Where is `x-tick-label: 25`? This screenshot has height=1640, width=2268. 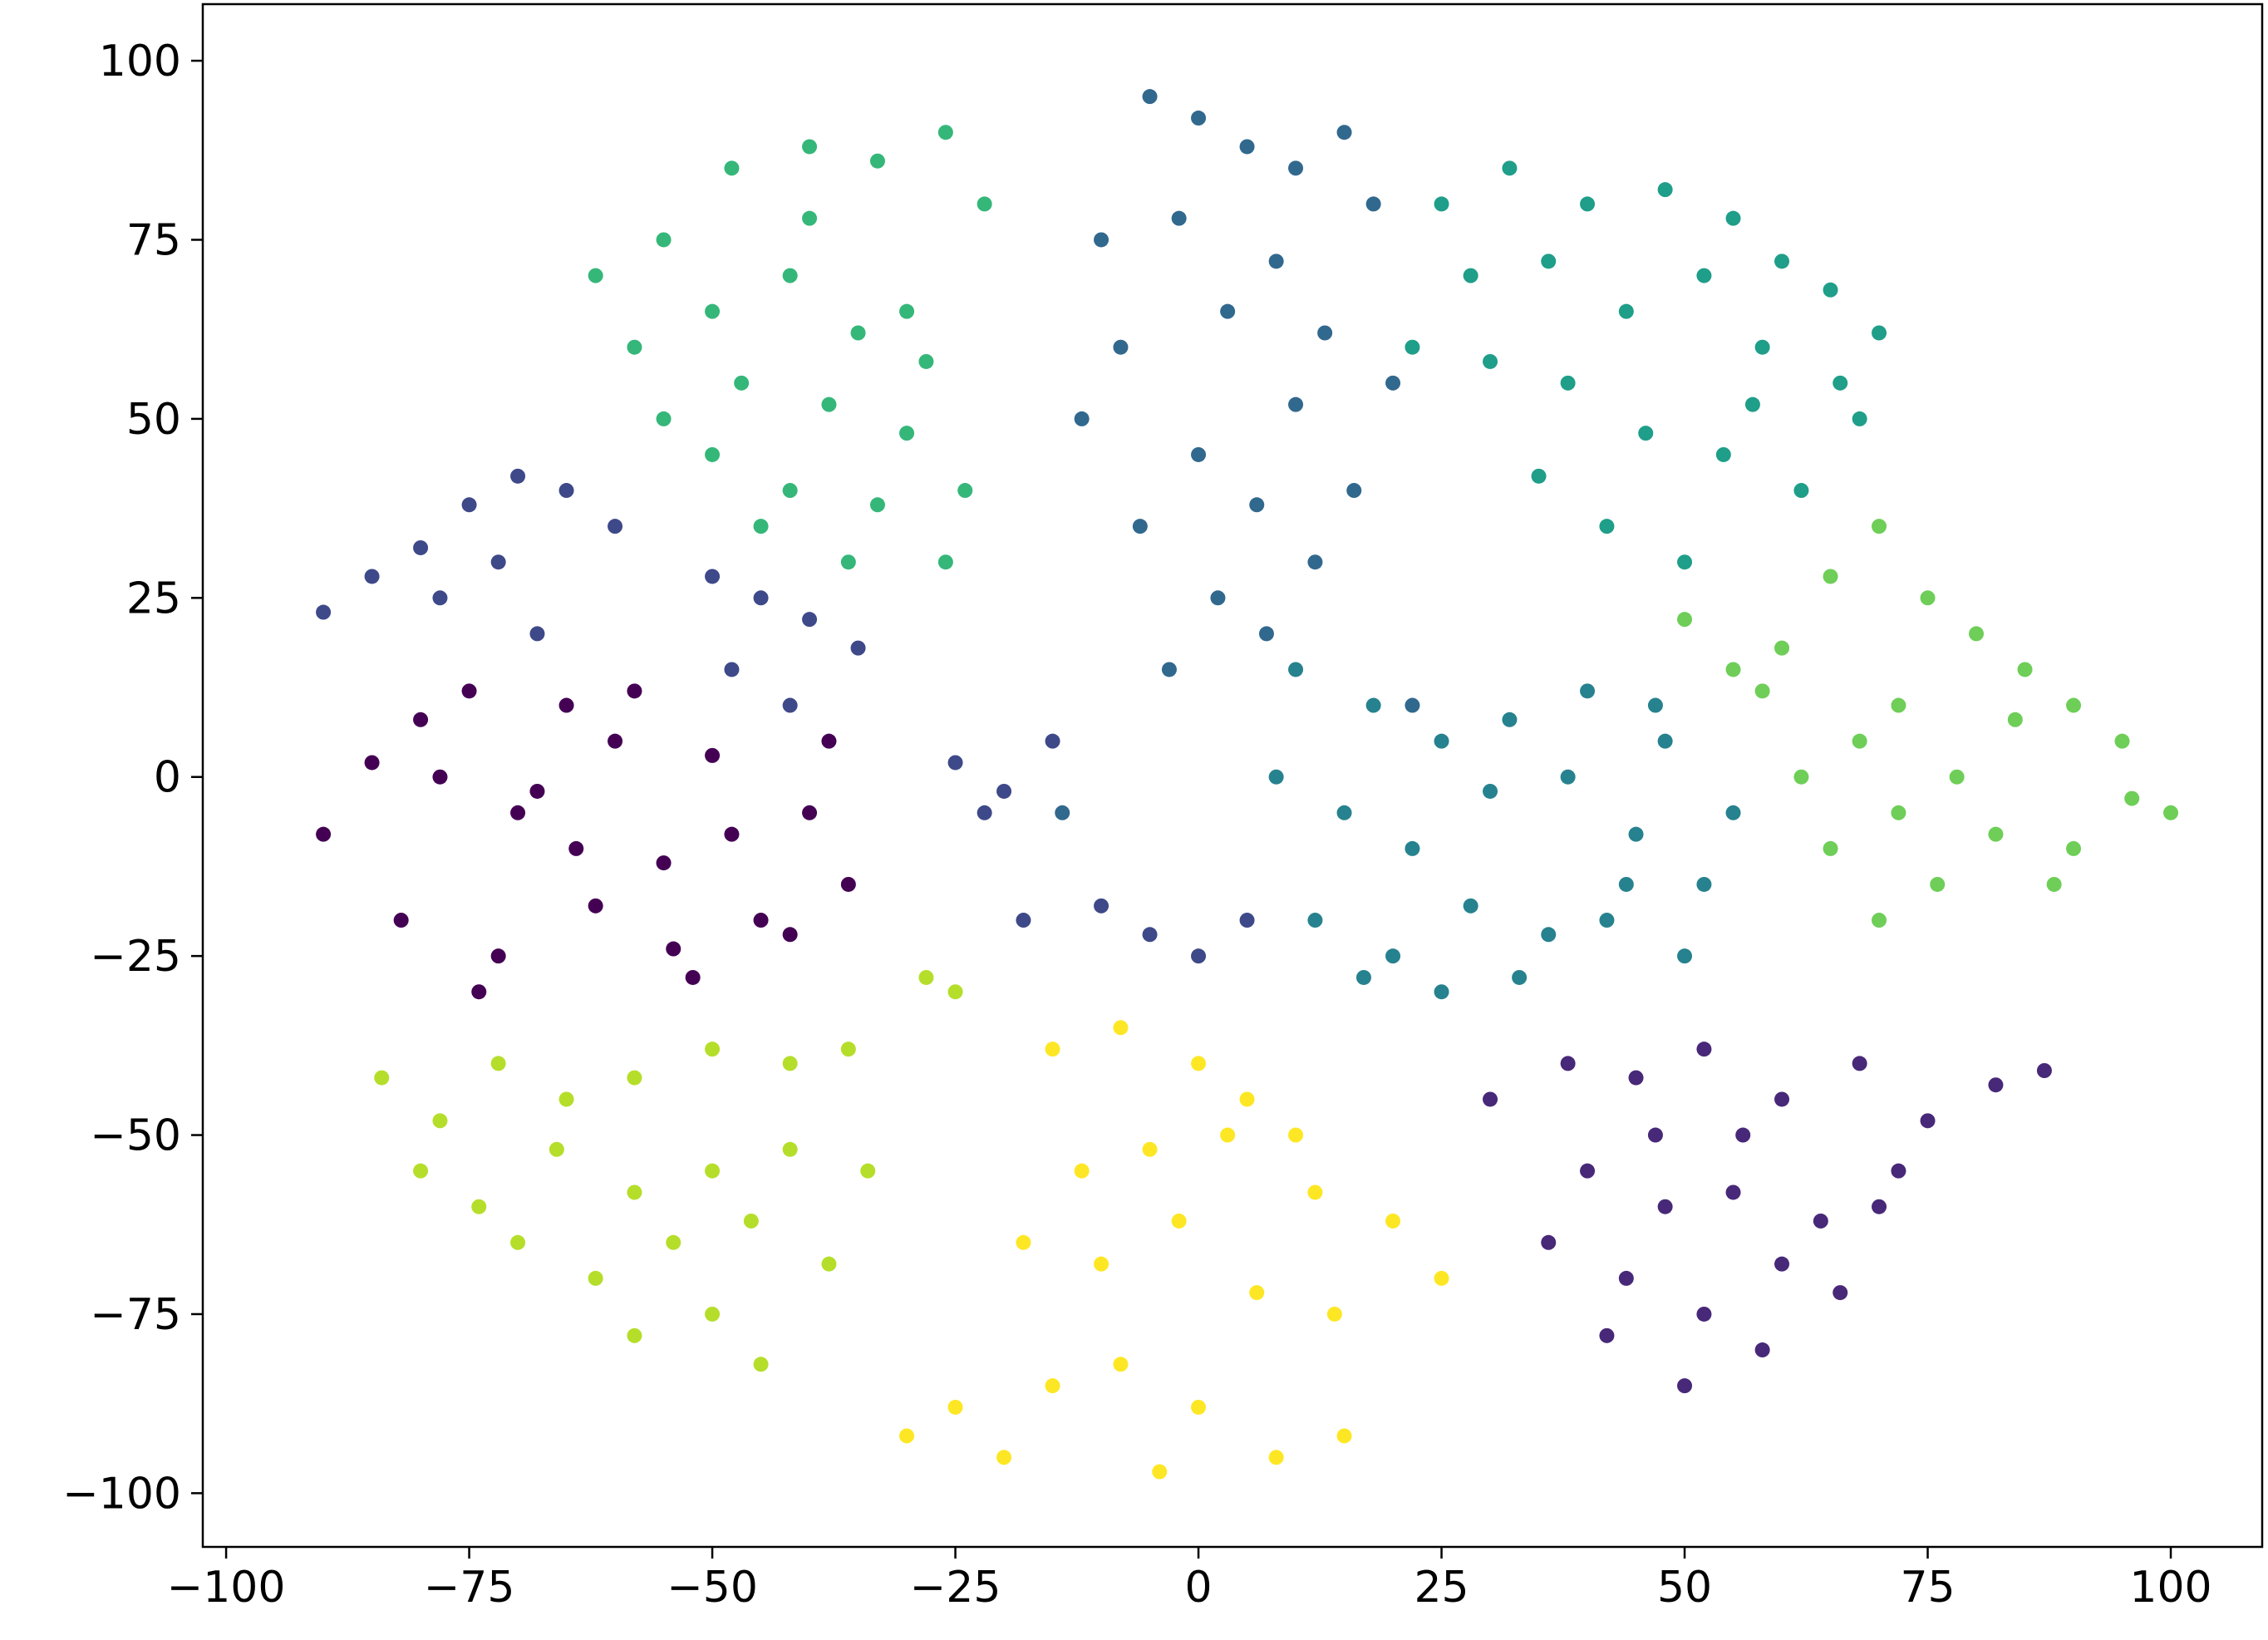
x-tick-label: 25 is located at coordinates (1441, 1588).